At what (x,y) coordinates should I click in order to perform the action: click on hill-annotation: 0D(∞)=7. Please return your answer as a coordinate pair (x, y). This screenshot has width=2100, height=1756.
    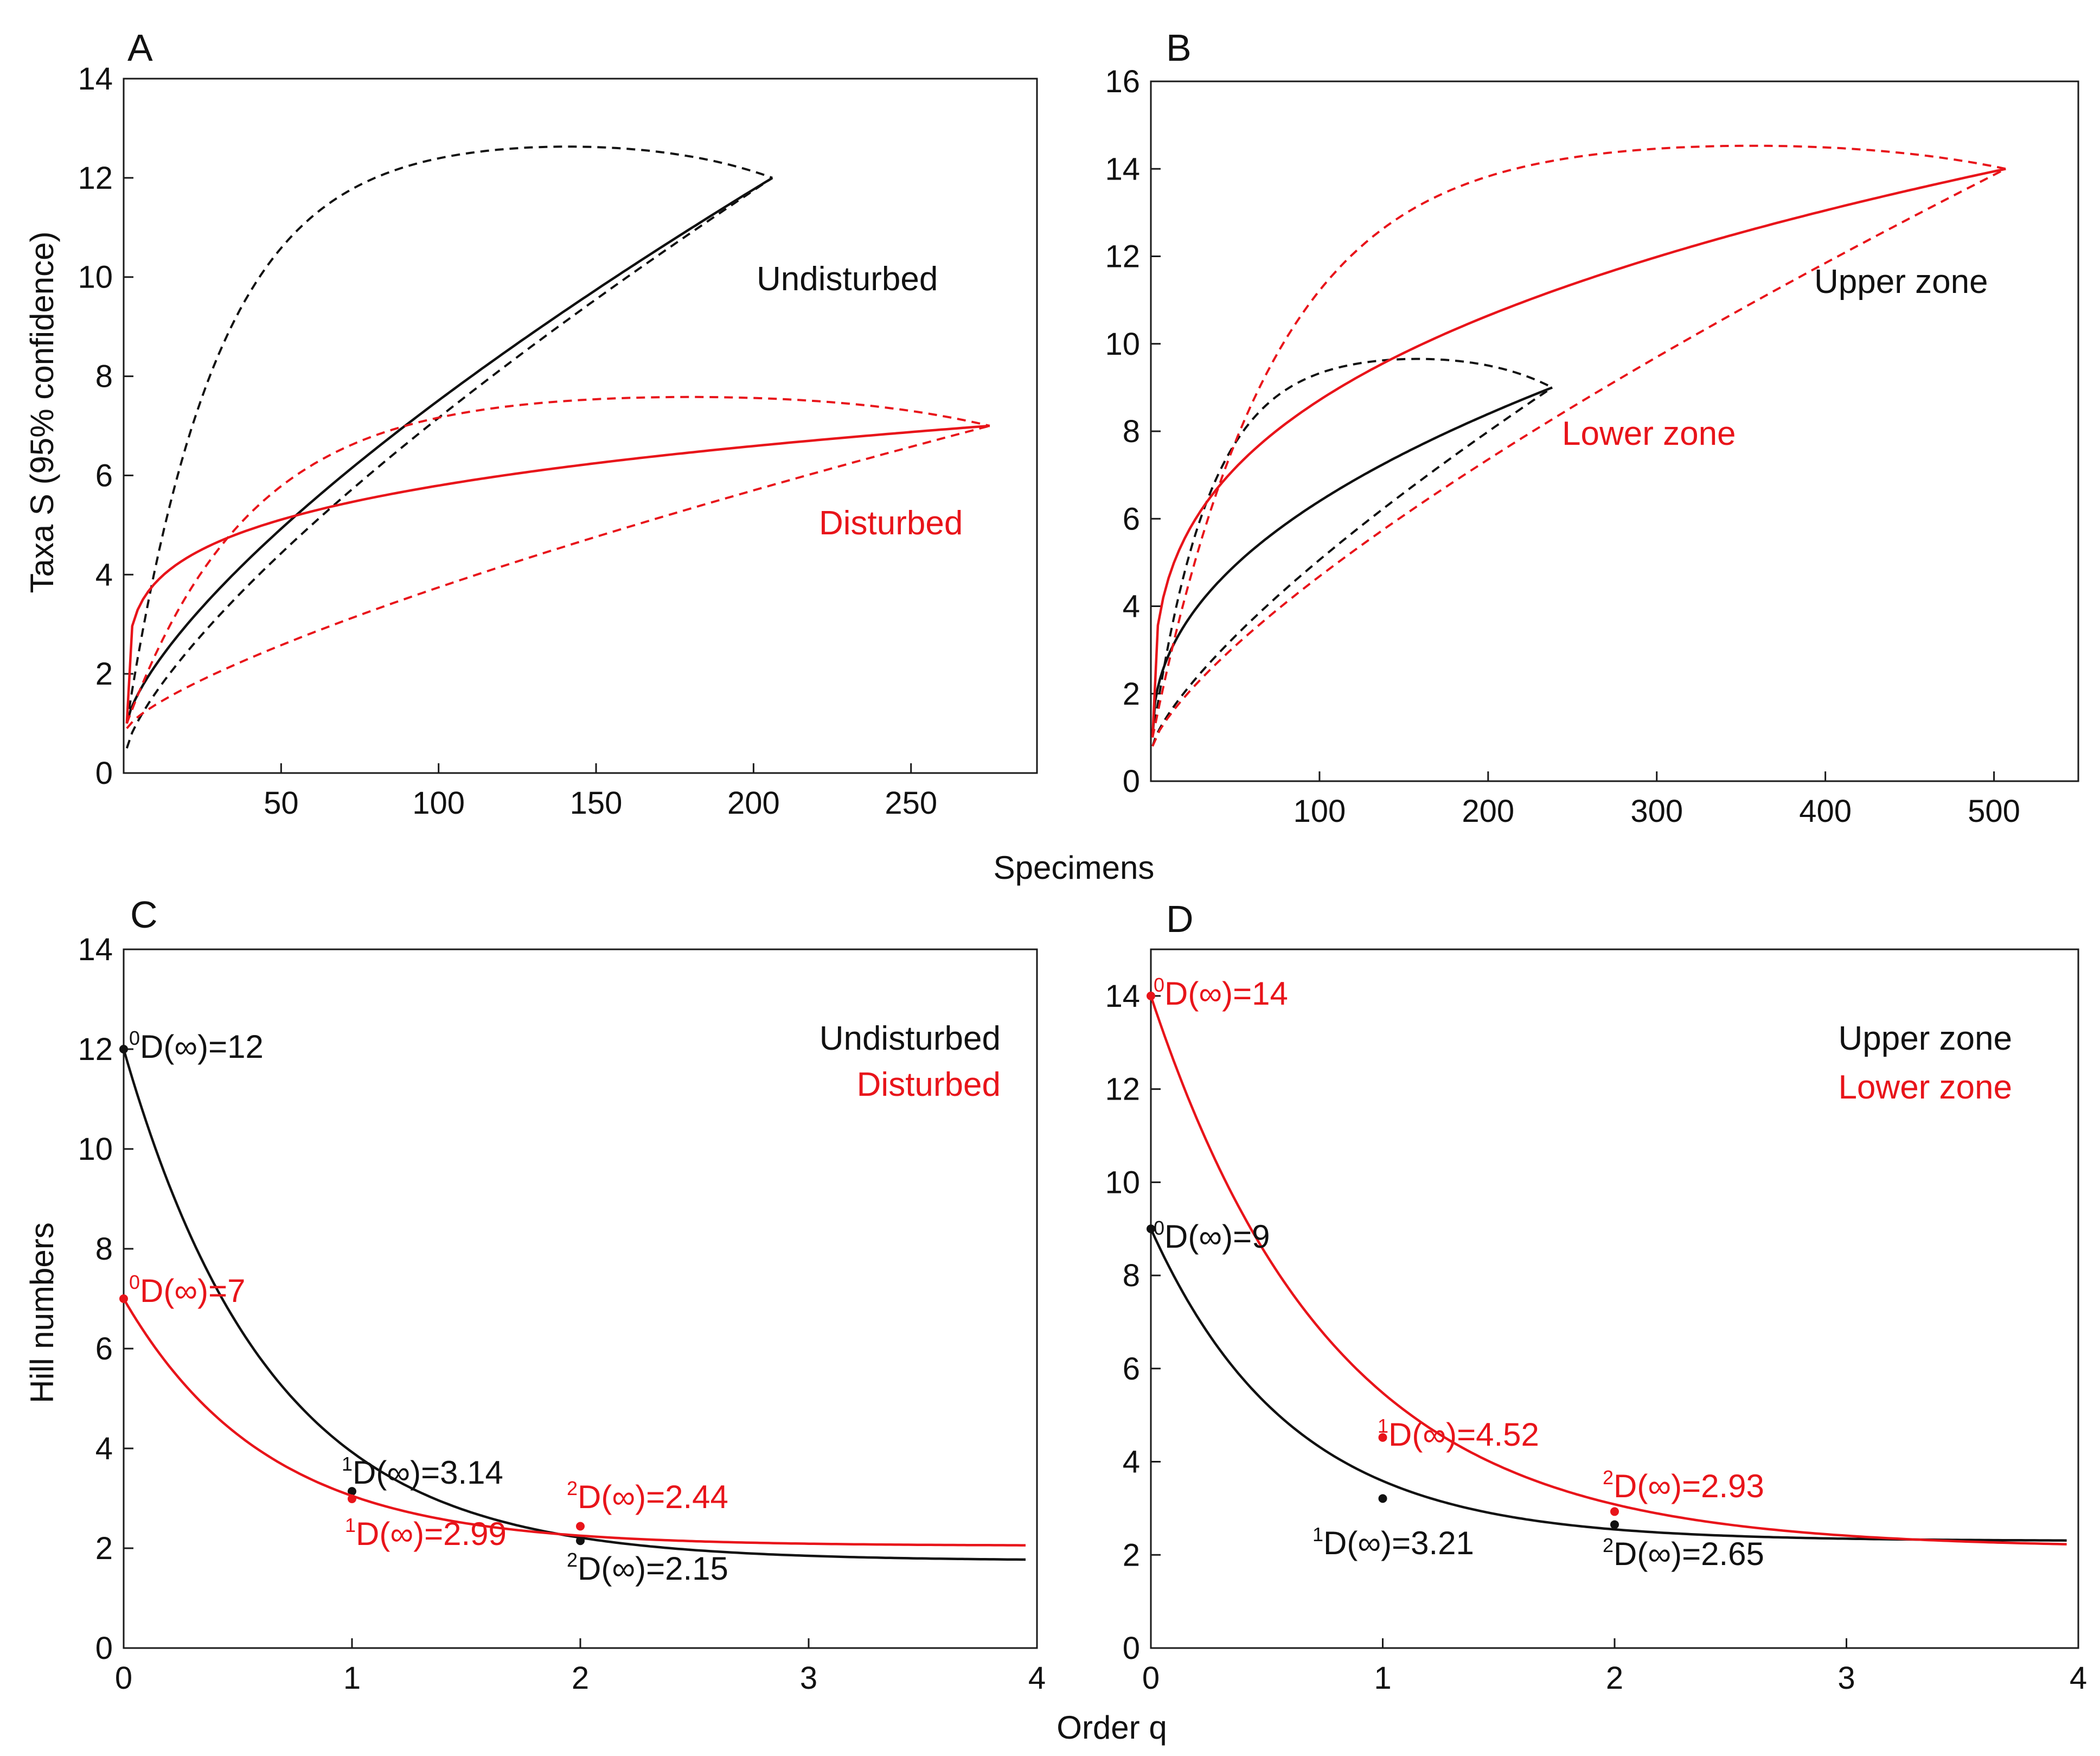
    Looking at the image, I should click on (188, 1290).